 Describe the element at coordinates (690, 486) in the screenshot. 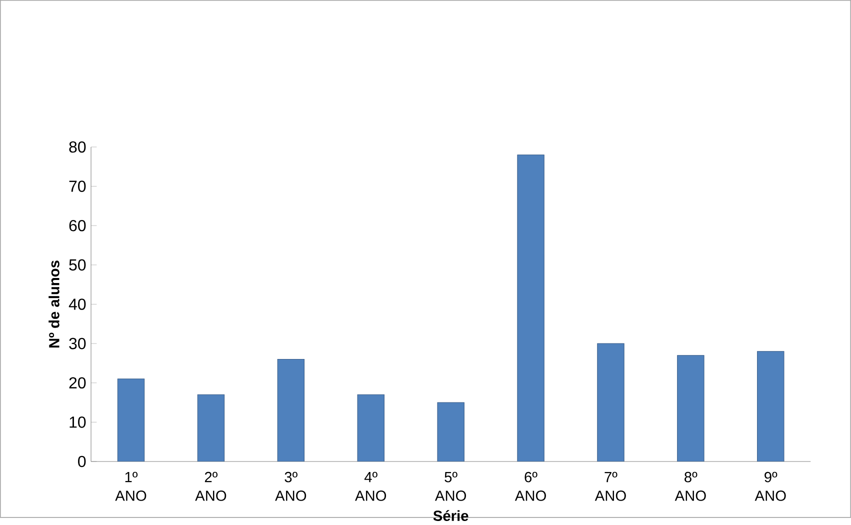

I see `x-tick-label: 8º ANO` at that location.